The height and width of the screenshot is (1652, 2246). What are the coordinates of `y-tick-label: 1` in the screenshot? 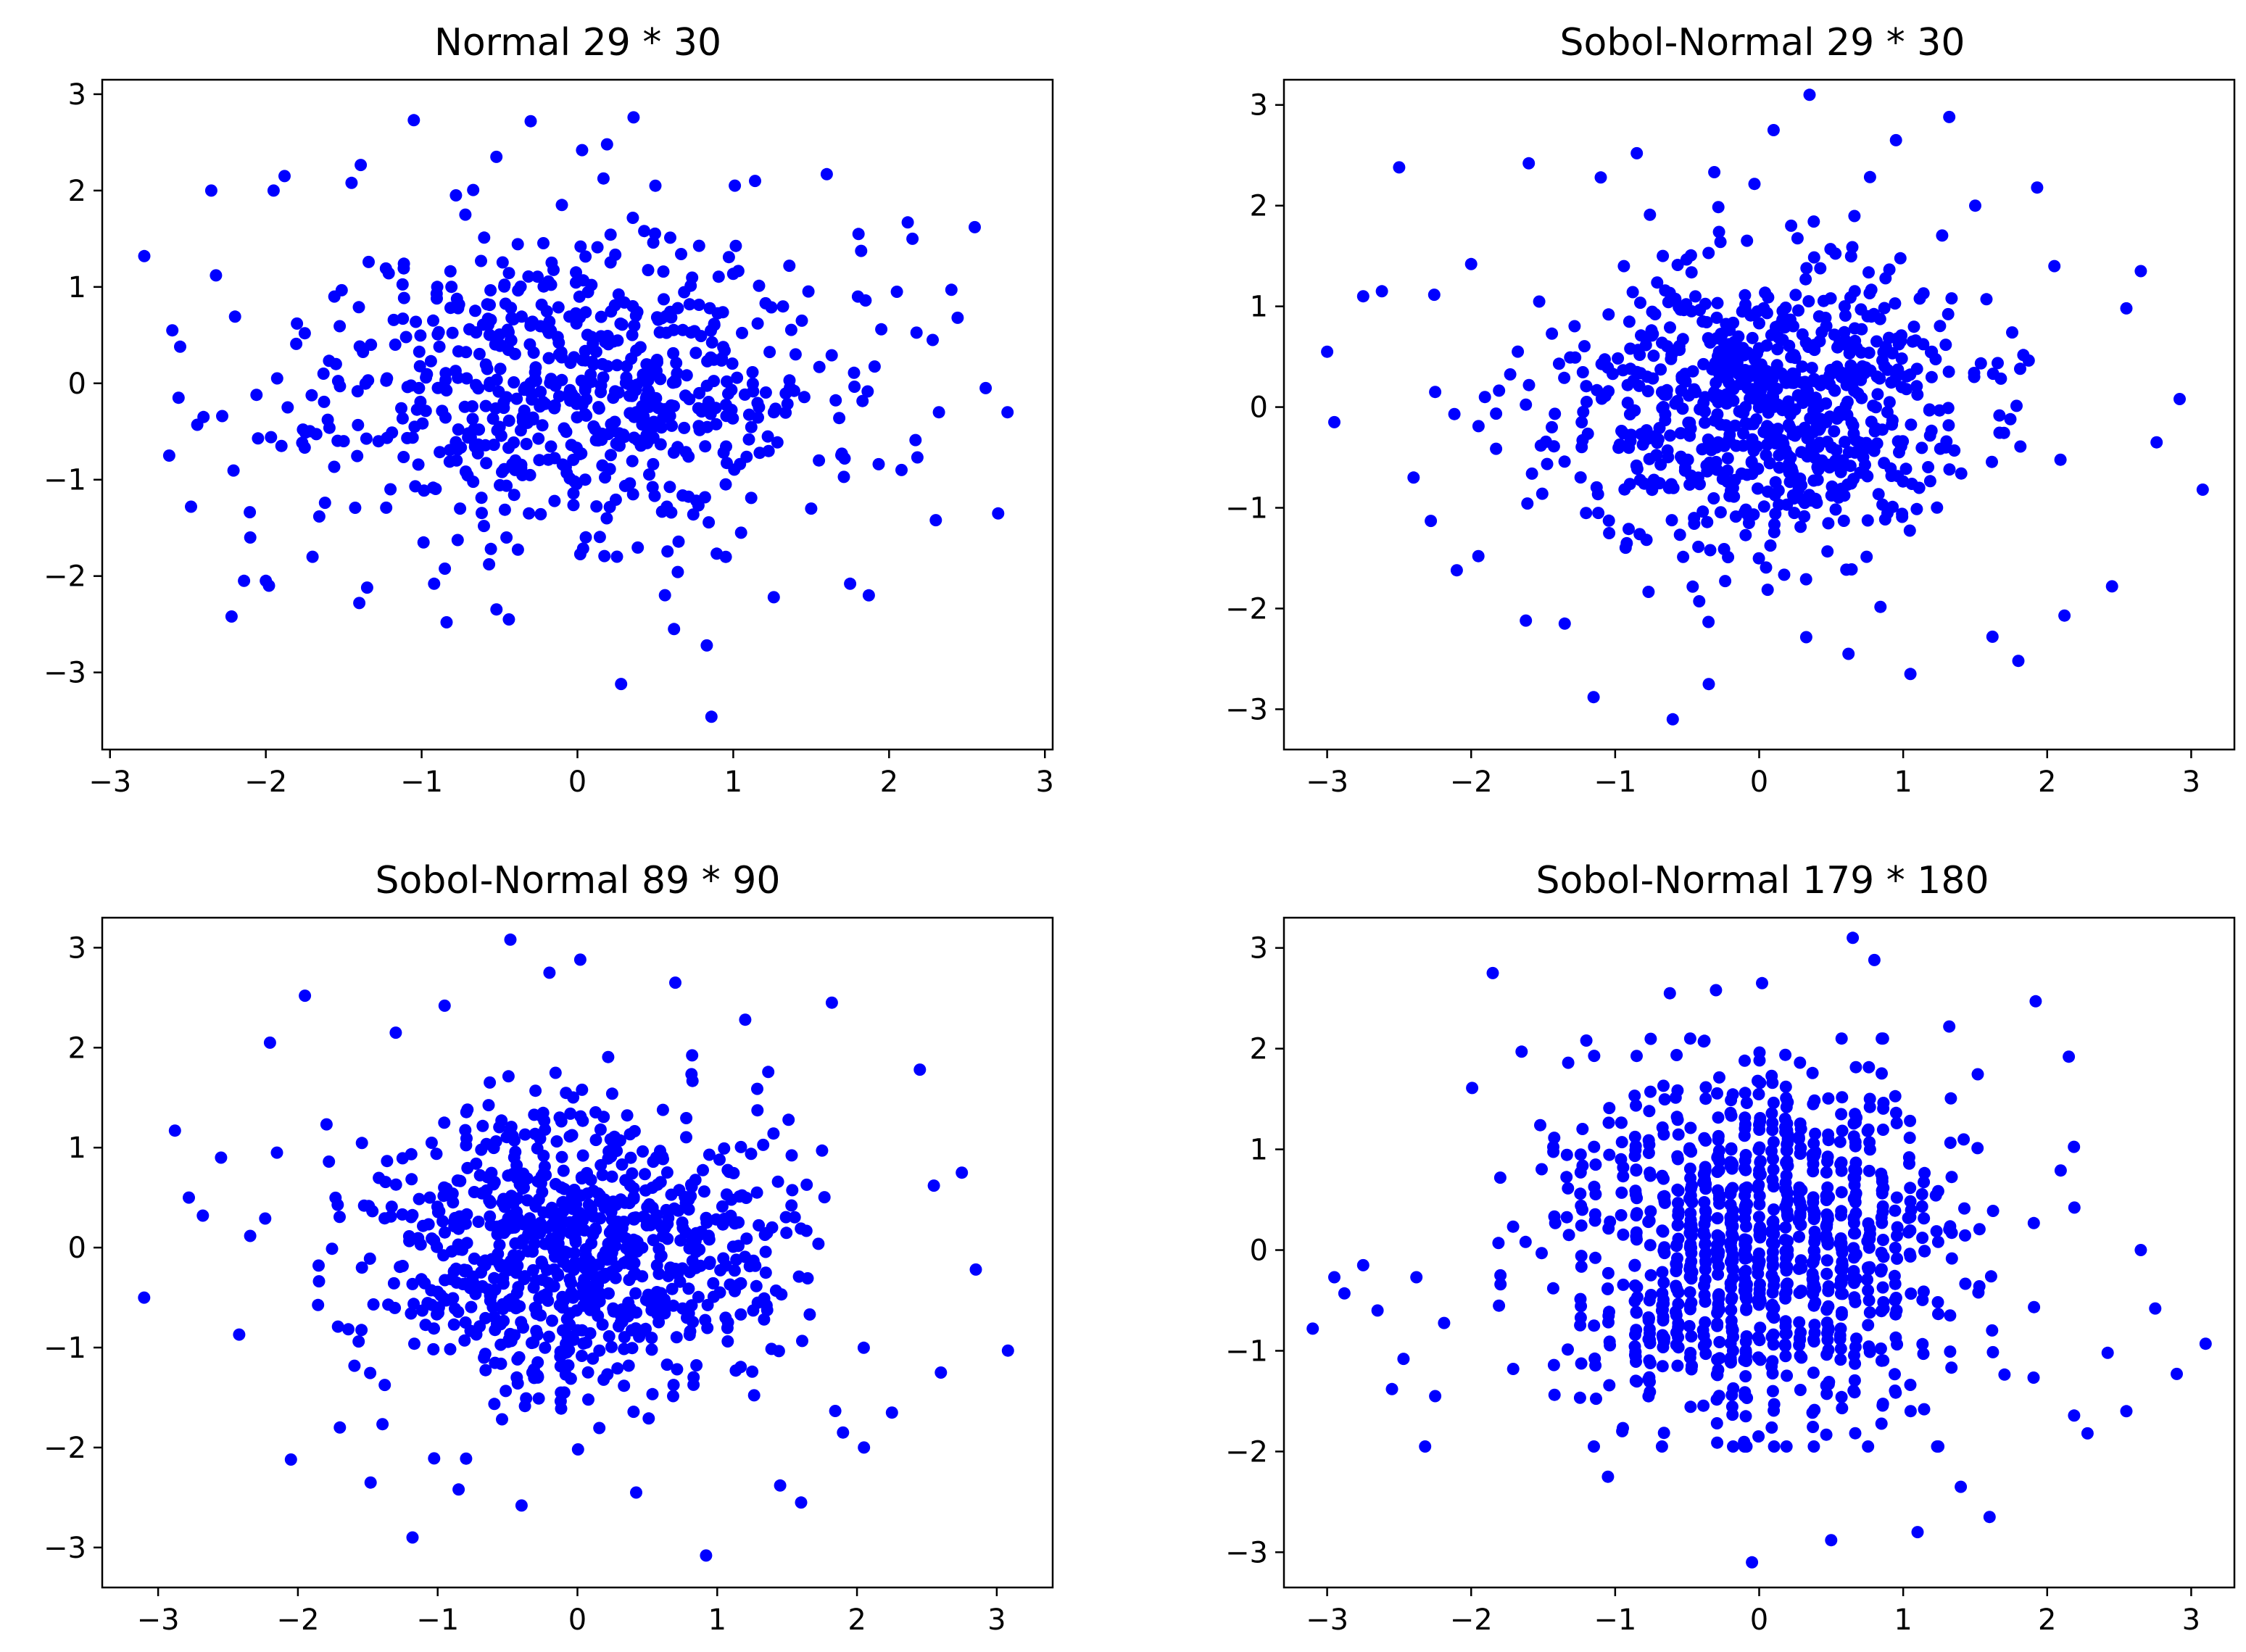 It's located at (1259, 307).